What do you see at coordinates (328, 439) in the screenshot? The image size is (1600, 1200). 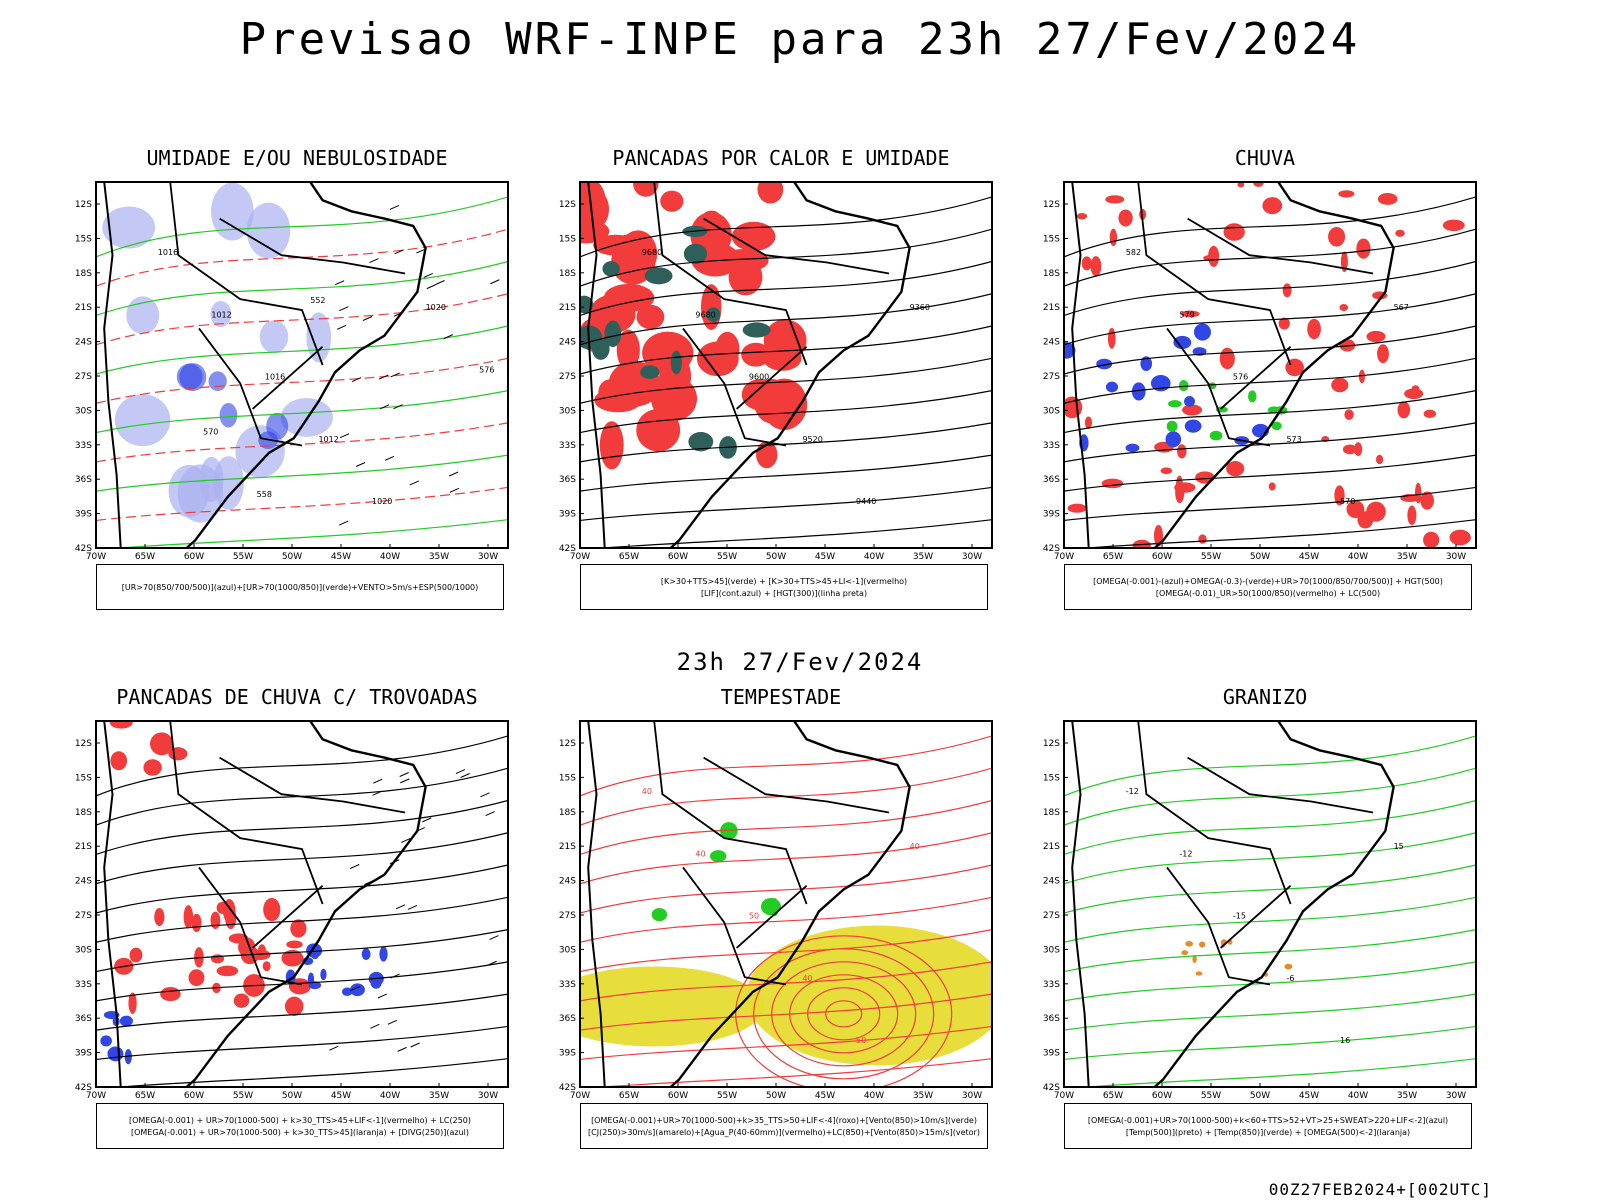 I see `contour-label: 1012` at bounding box center [328, 439].